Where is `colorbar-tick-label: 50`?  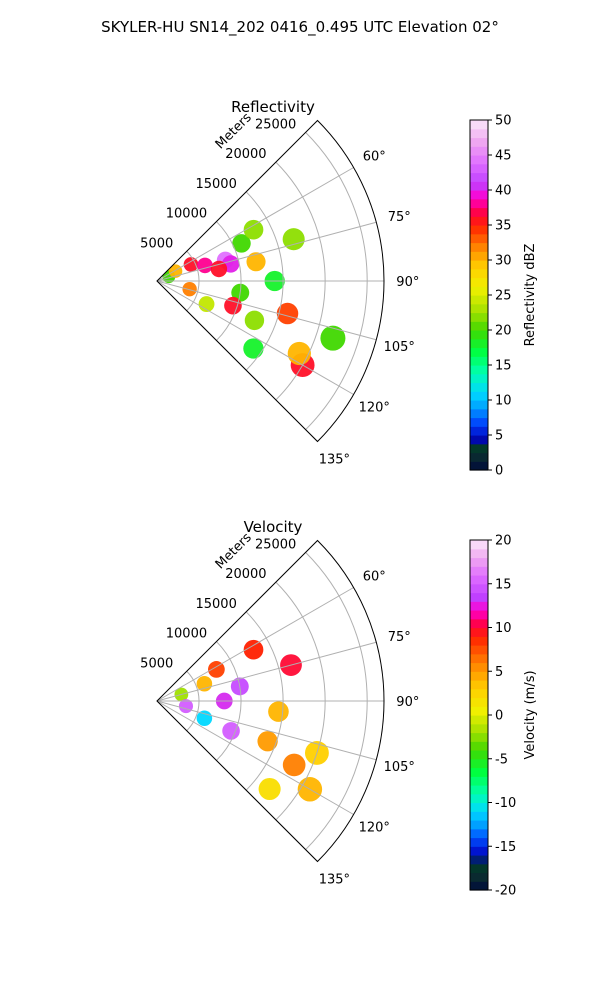
colorbar-tick-label: 50 is located at coordinates (503, 121).